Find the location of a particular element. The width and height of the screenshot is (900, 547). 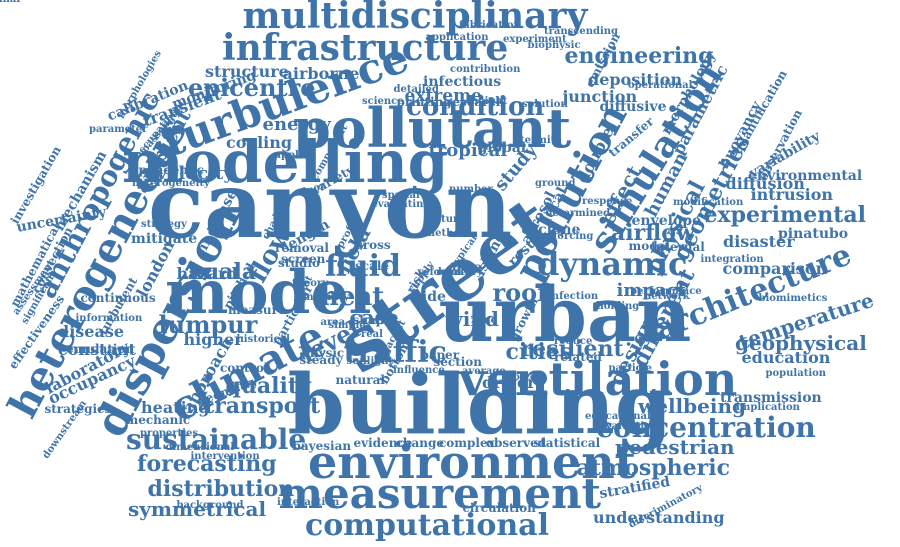

word-section: section is located at coordinates (458, 362).